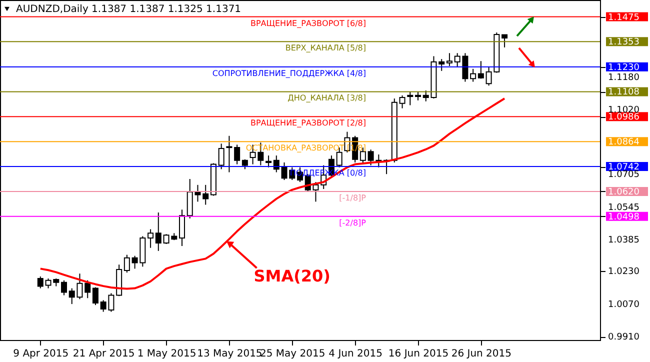 The height and width of the screenshot is (362, 650). Describe the element at coordinates (327, 98) in the screenshot. I see `ref-line-label: ДНО_КАНАЛА [3/8]` at that location.